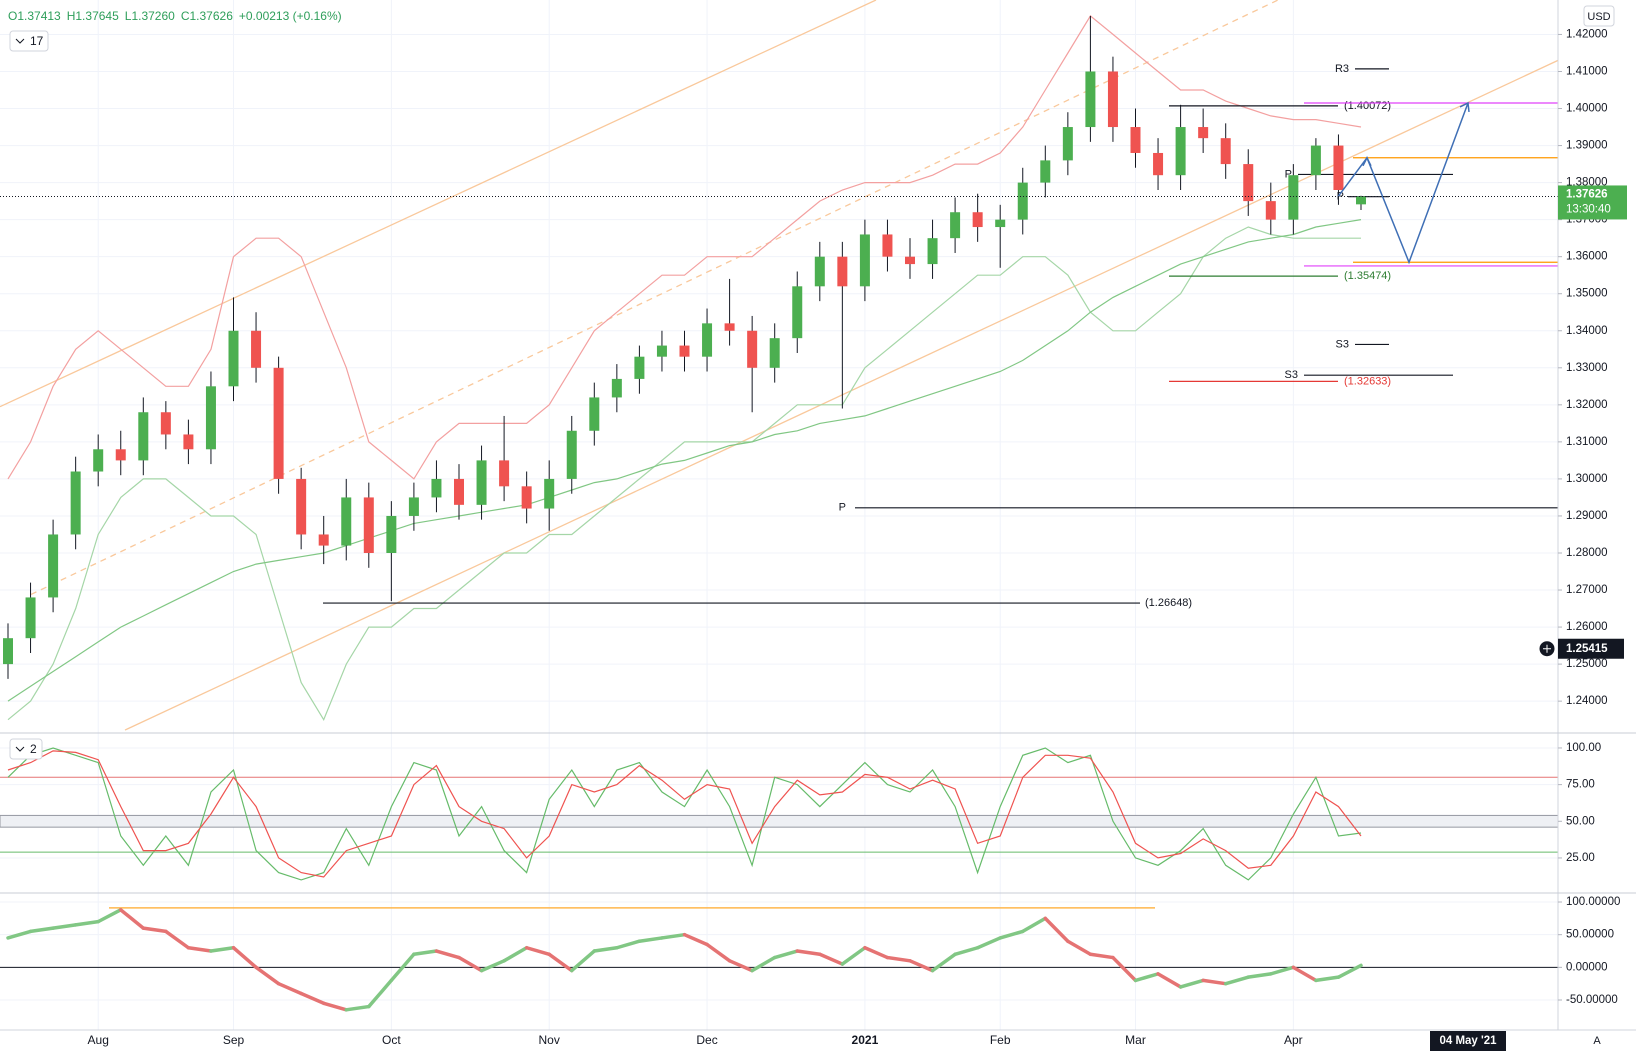  Describe the element at coordinates (1367, 276) in the screenshot. I see `level-label: (1.35474)` at that location.